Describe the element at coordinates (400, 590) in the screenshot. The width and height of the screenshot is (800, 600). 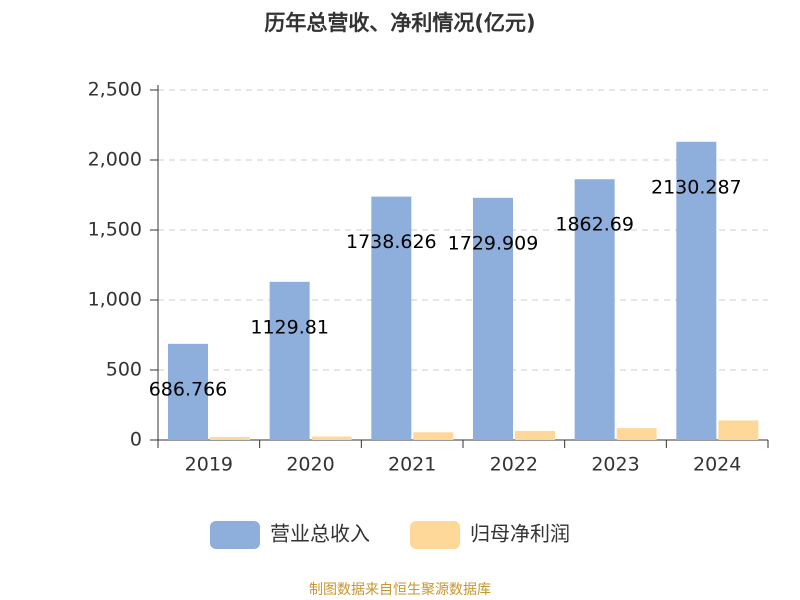
I see `source-note: 制图数据来自恒生聚源数据库` at that location.